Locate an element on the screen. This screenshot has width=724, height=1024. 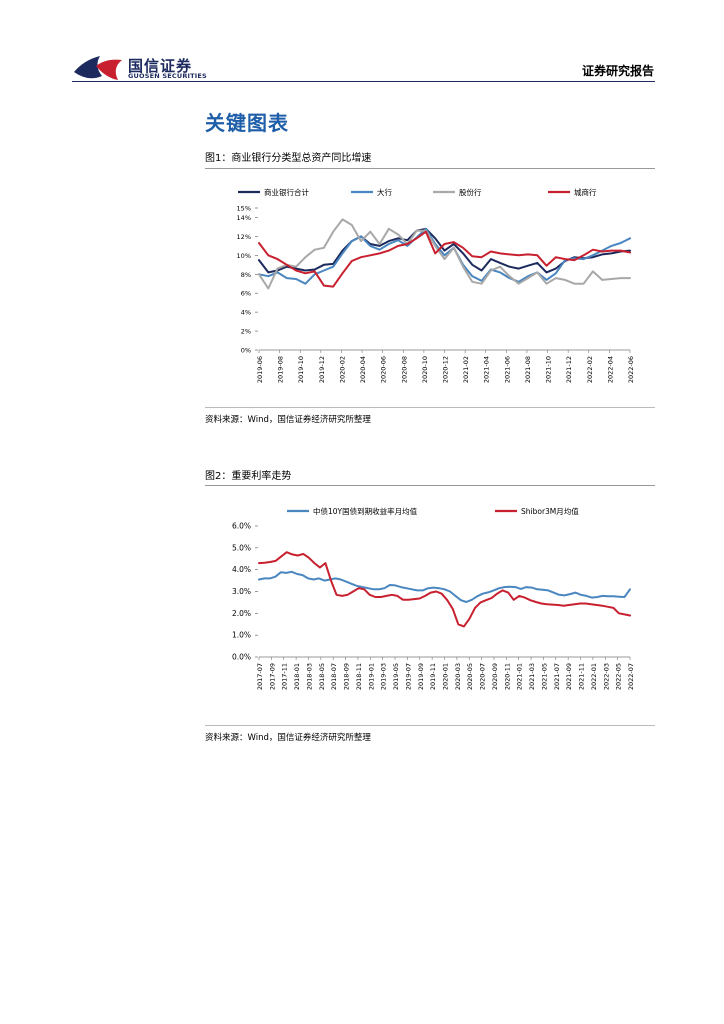
y-tick-label-1: 2% is located at coordinates (246, 332).